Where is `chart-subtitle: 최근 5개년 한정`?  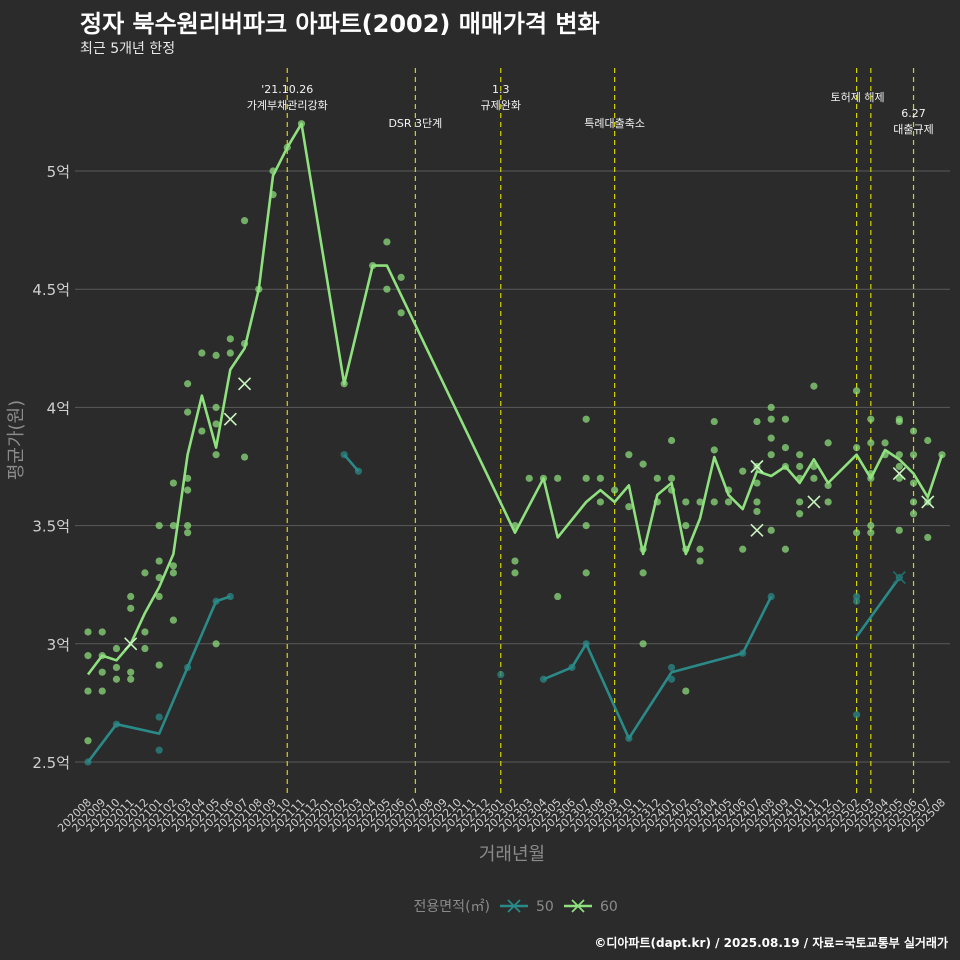 chart-subtitle: 최근 5개년 한정 is located at coordinates (128, 49).